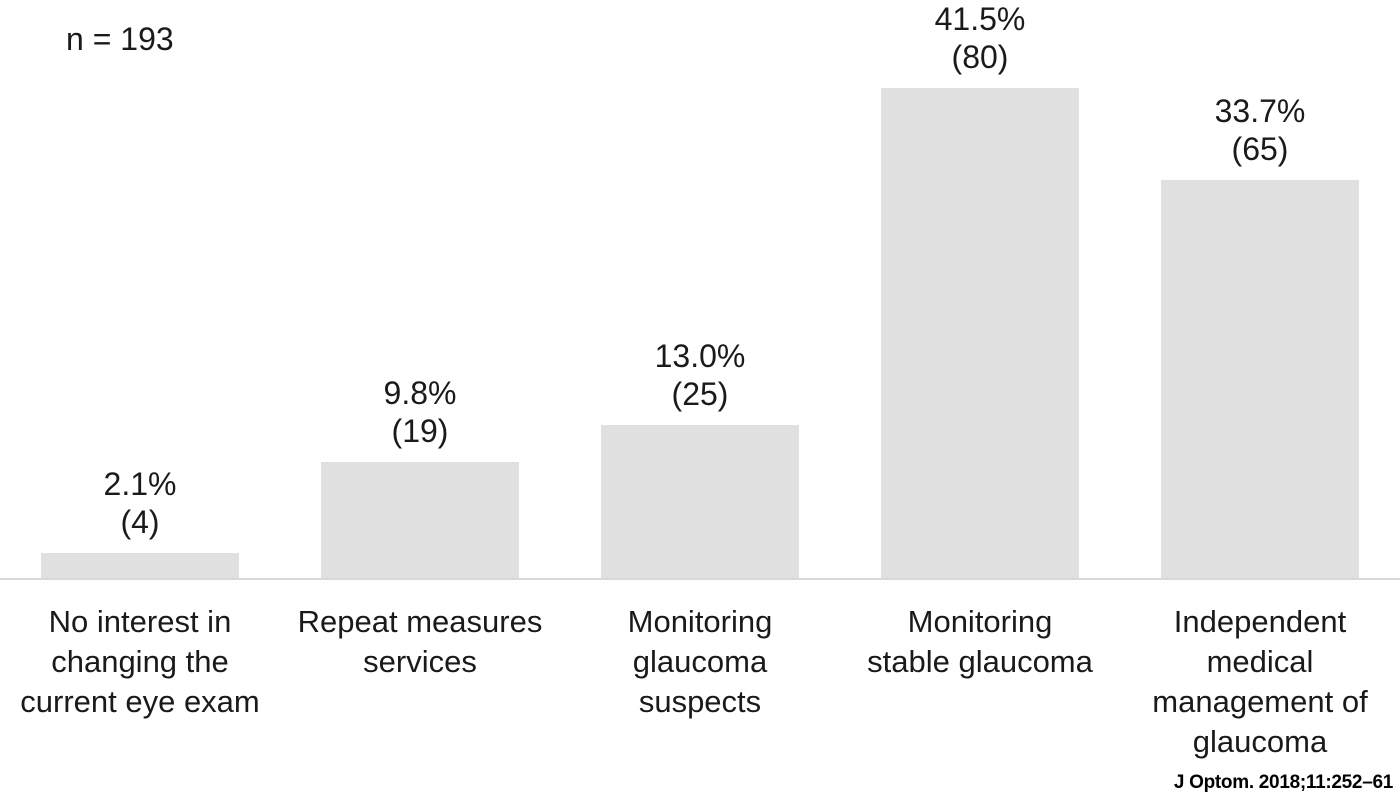 The width and height of the screenshot is (1400, 803). Describe the element at coordinates (420, 641) in the screenshot. I see `category-label: Repeat measures services` at that location.